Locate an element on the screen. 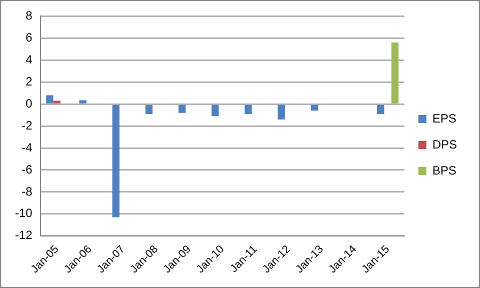 Image resolution: width=480 pixels, height=288 pixels. legend-label: EPS is located at coordinates (444, 118).